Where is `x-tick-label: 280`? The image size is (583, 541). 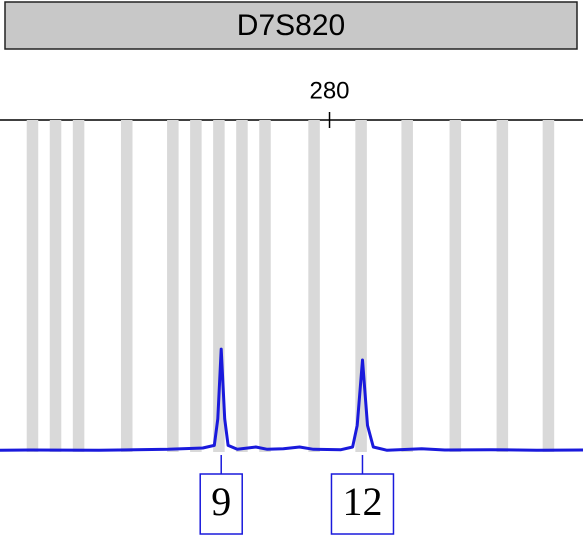
x-tick-label: 280 is located at coordinates (329, 90).